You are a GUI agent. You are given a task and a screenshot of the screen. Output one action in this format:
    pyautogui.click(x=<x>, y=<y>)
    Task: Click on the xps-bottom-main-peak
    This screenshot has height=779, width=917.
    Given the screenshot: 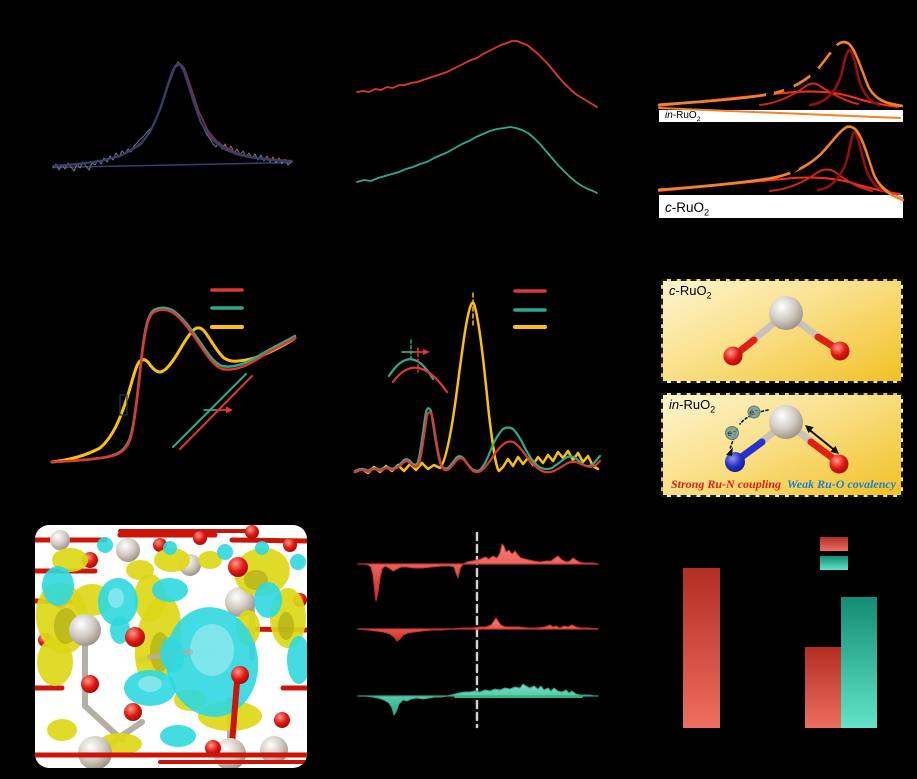 What is the action you would take?
    pyautogui.click(x=851, y=161)
    